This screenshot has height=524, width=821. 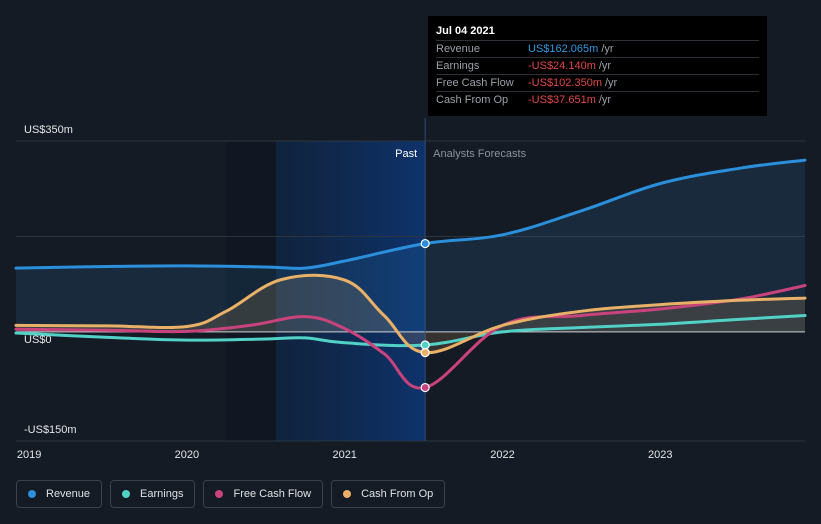 What do you see at coordinates (425, 387) in the screenshot?
I see `free-cash-flow-marker` at bounding box center [425, 387].